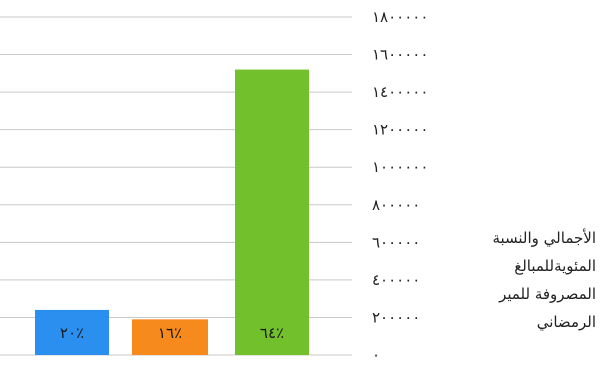 The height and width of the screenshot is (365, 608). I want to click on y-tick-label: ١٦٠٠٠٠٠, so click(400, 55).